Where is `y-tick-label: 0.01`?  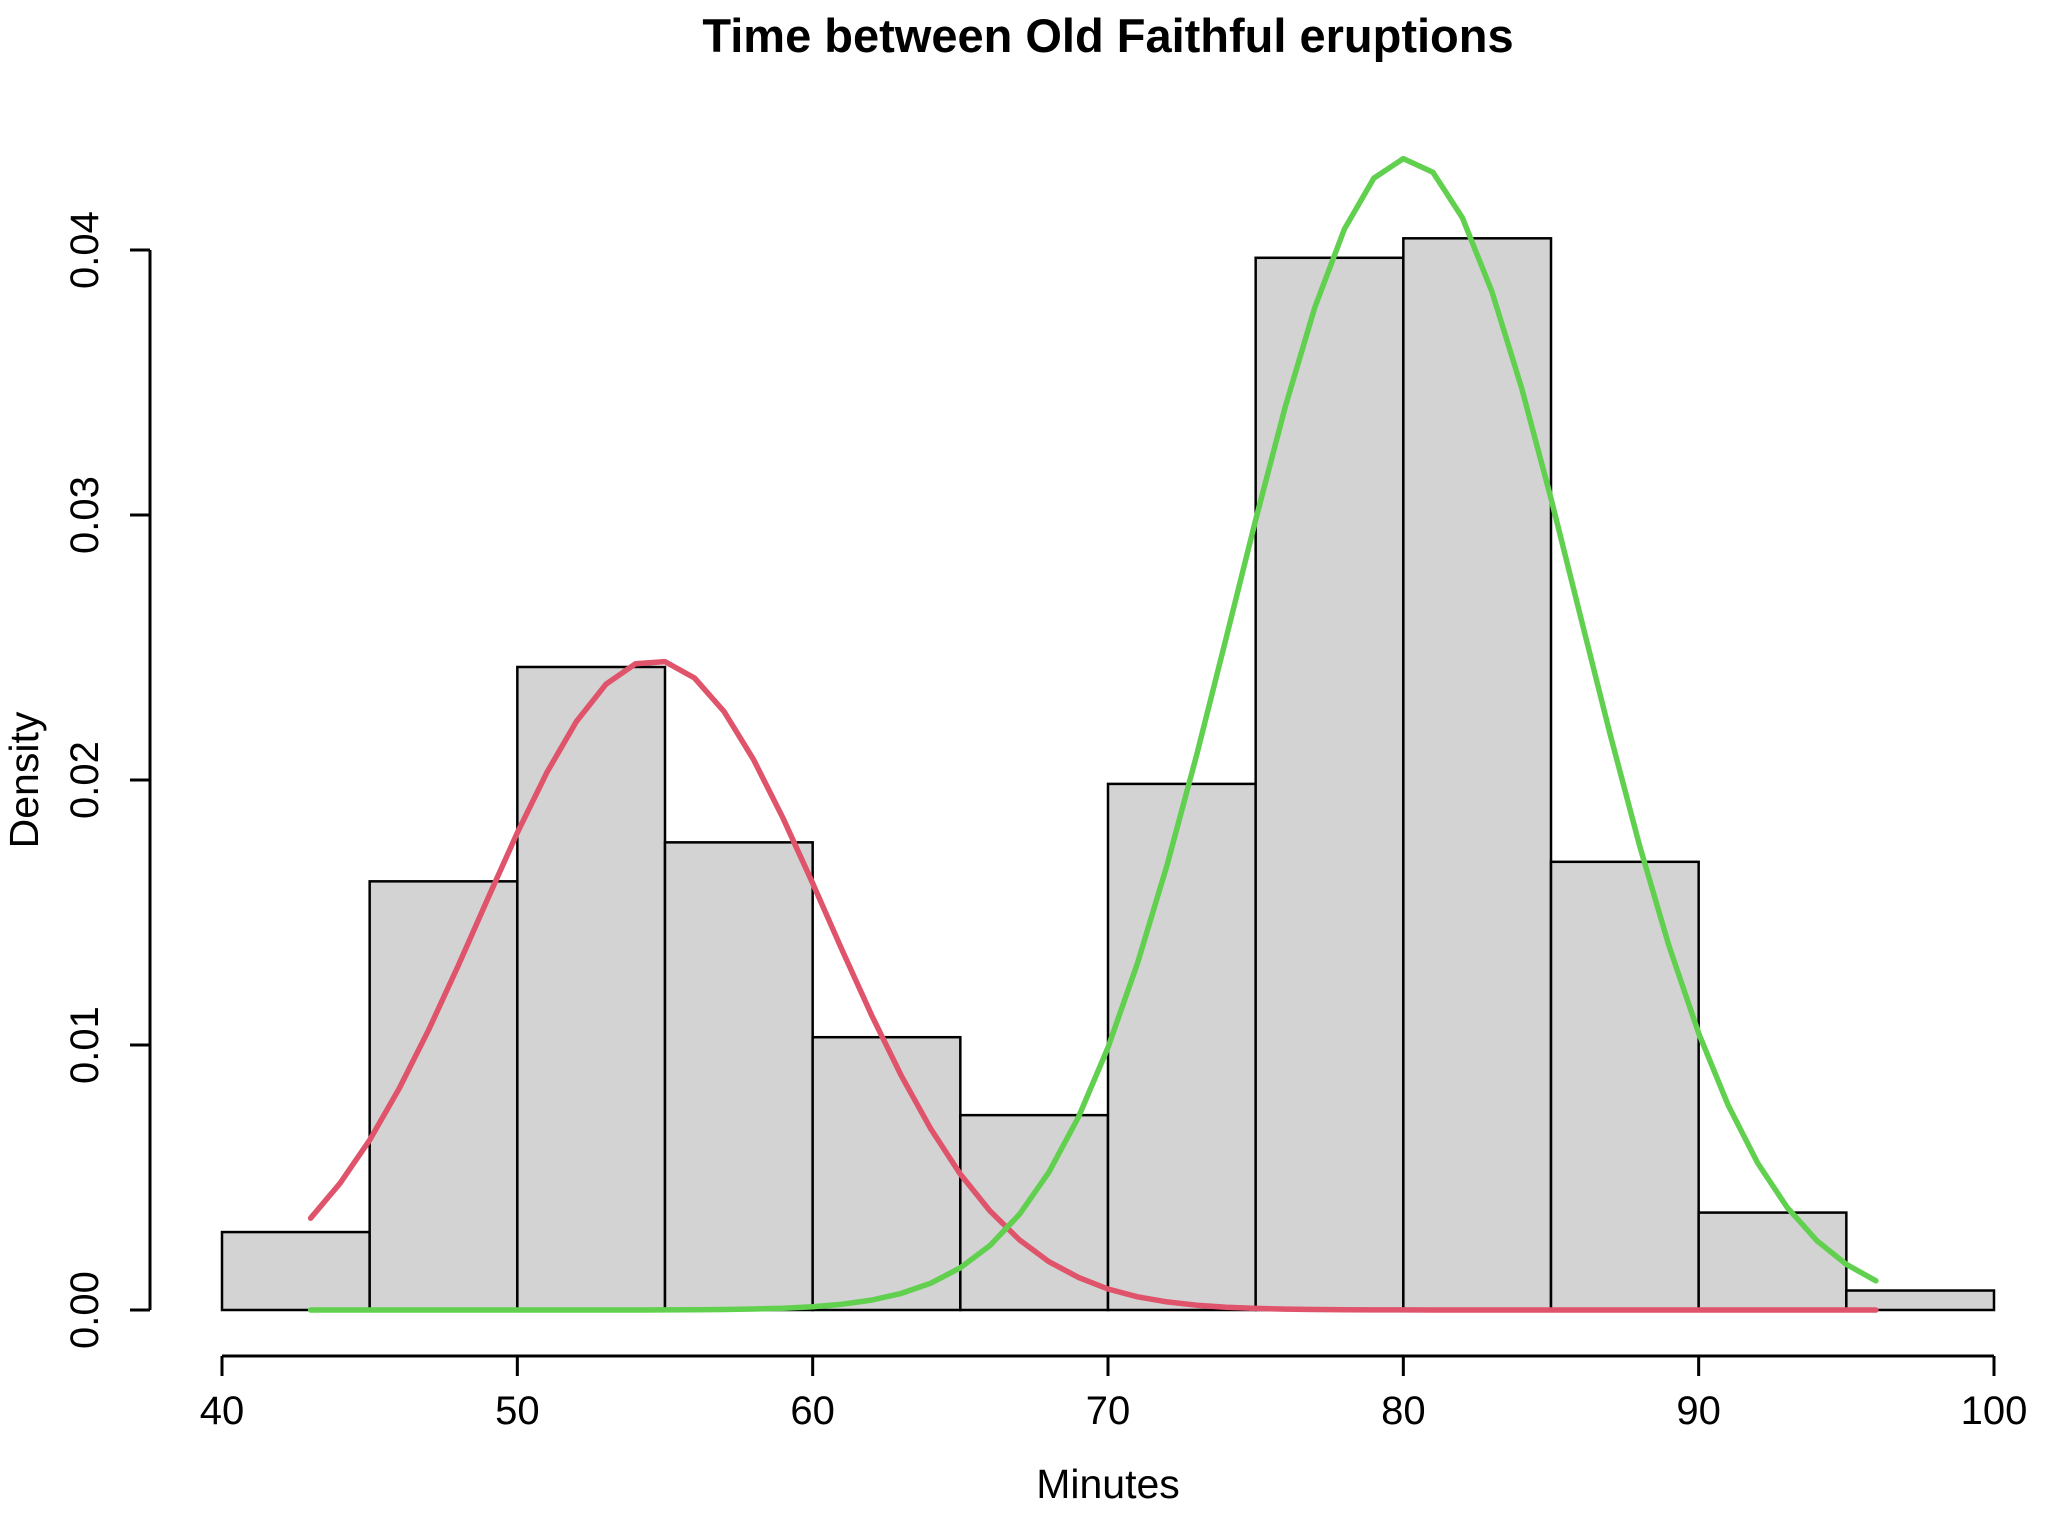 y-tick-label: 0.01 is located at coordinates (85, 1045).